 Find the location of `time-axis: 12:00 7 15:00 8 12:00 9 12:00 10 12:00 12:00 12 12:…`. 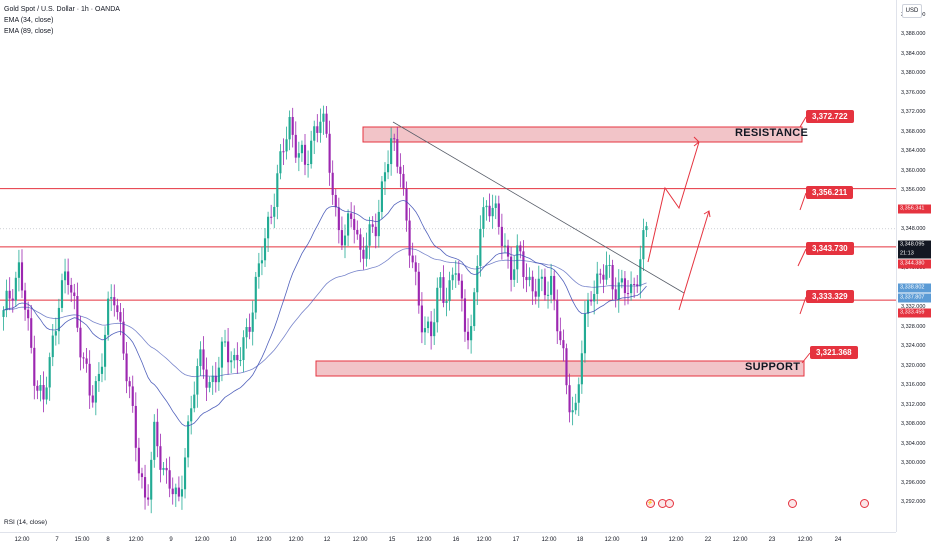

time-axis: 12:00 7 15:00 8 12:00 9 12:00 10 12:00 12:00 12 12:… is located at coordinates (448, 541).